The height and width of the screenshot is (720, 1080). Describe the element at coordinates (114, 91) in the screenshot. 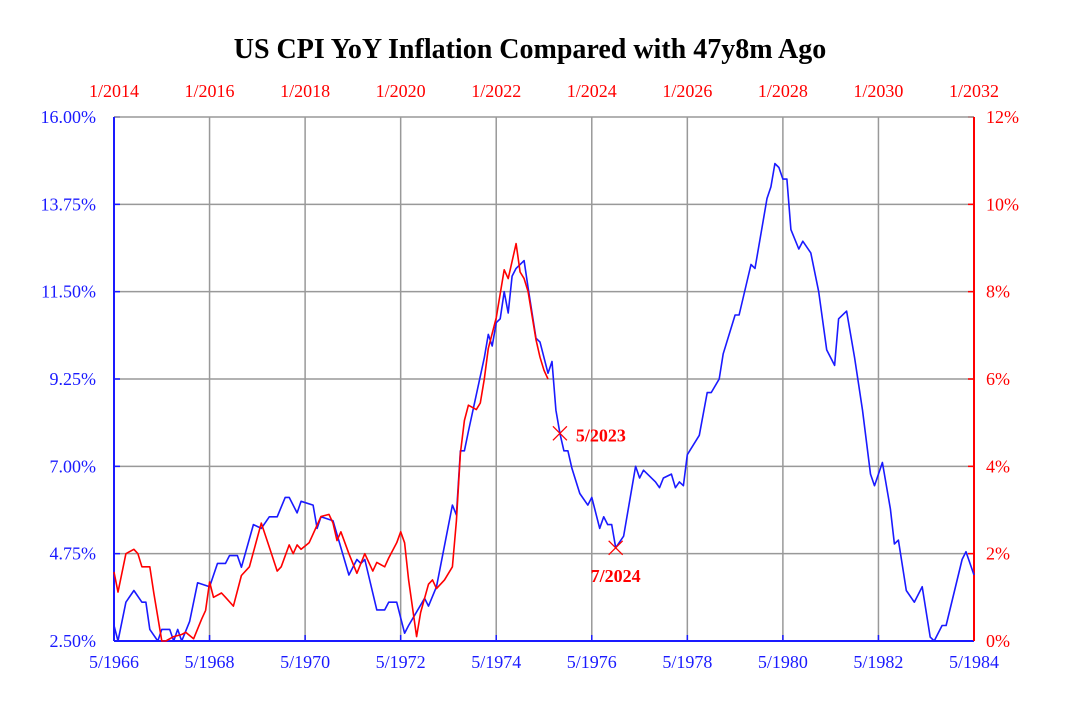

I see `x-top-tick-label: 1/2014` at that location.